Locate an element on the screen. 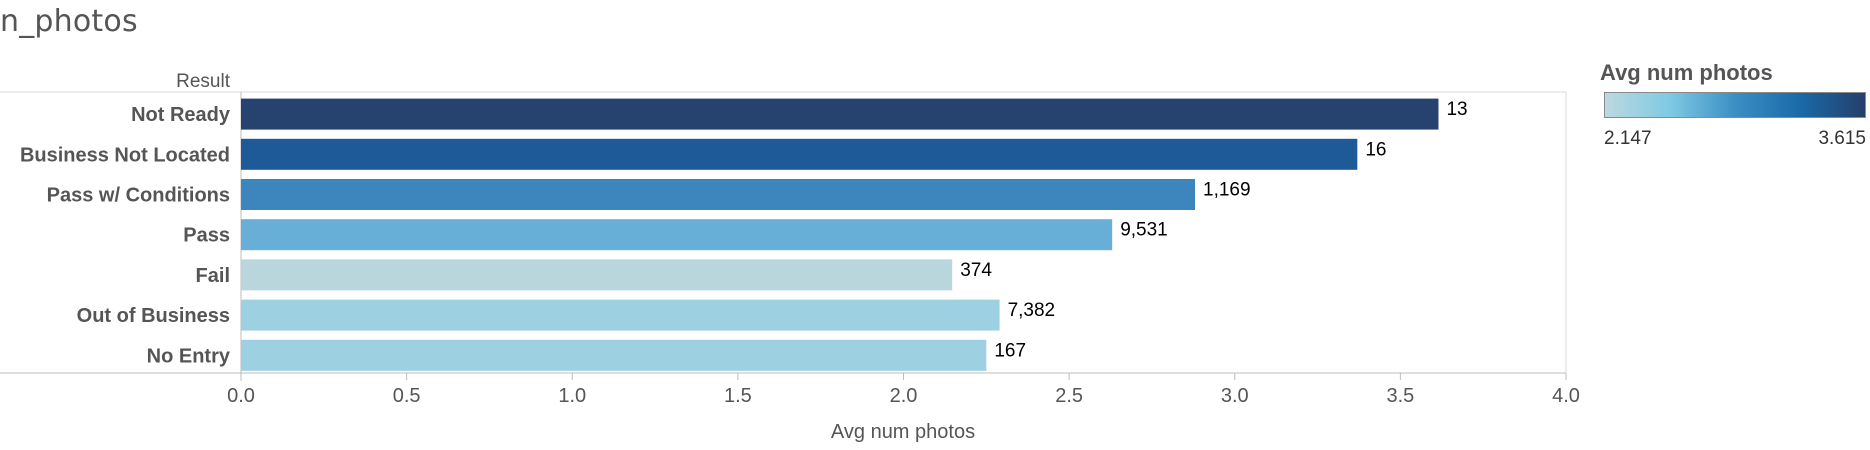 This screenshot has width=1870, height=450. bar-data-label: 16 is located at coordinates (1375, 149).